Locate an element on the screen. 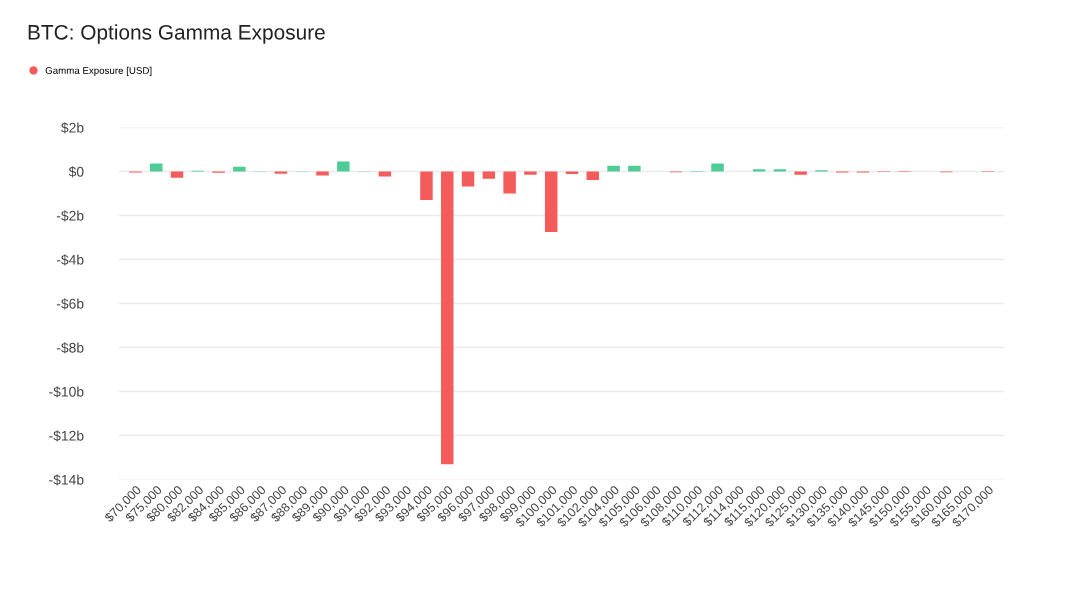 The height and width of the screenshot is (607, 1080). y-tick-label: -$2b is located at coordinates (70, 216).